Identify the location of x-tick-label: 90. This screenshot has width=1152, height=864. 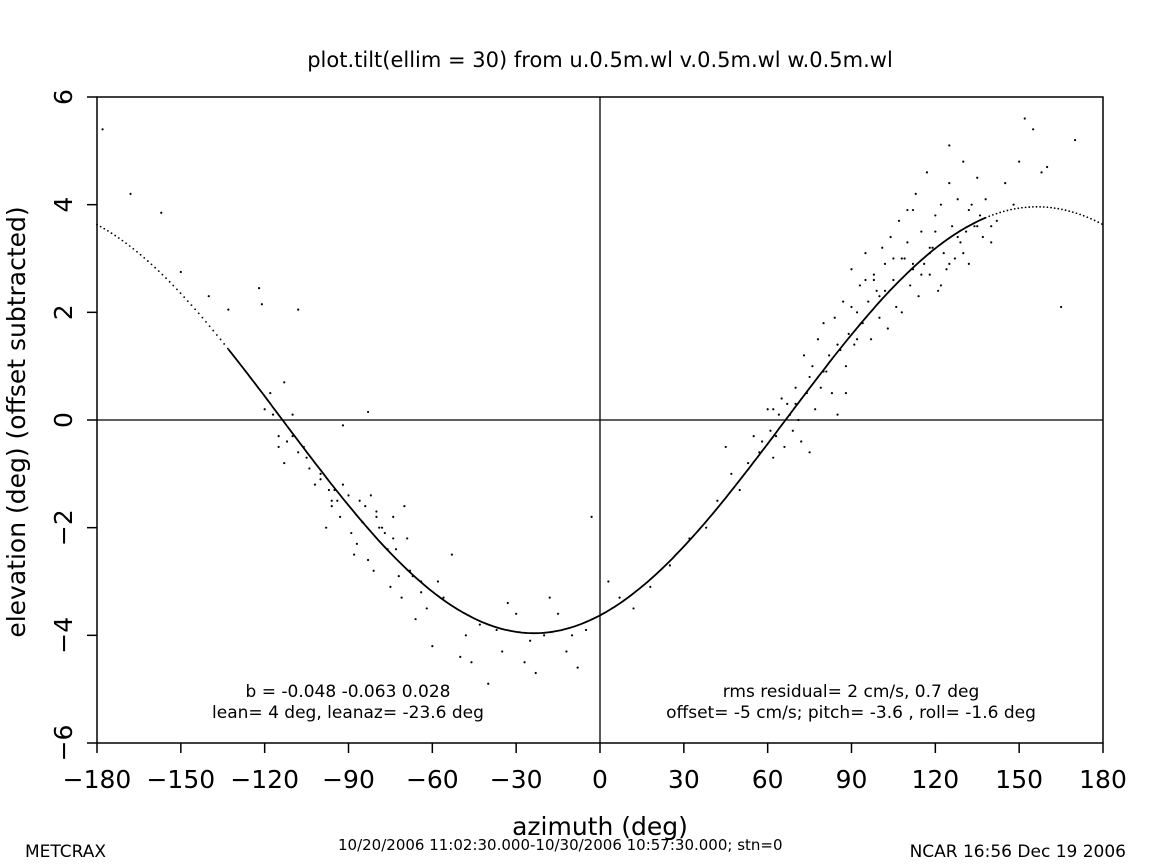
(852, 779).